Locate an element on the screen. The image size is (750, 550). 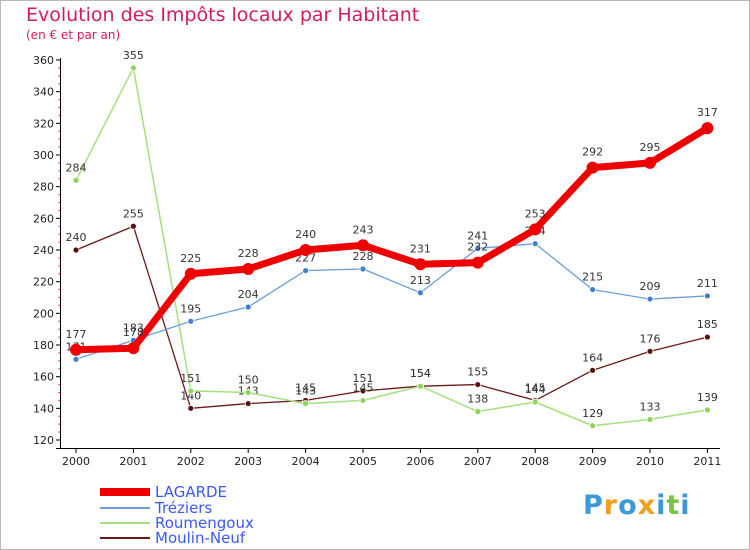
data-label: 209 is located at coordinates (650, 286).